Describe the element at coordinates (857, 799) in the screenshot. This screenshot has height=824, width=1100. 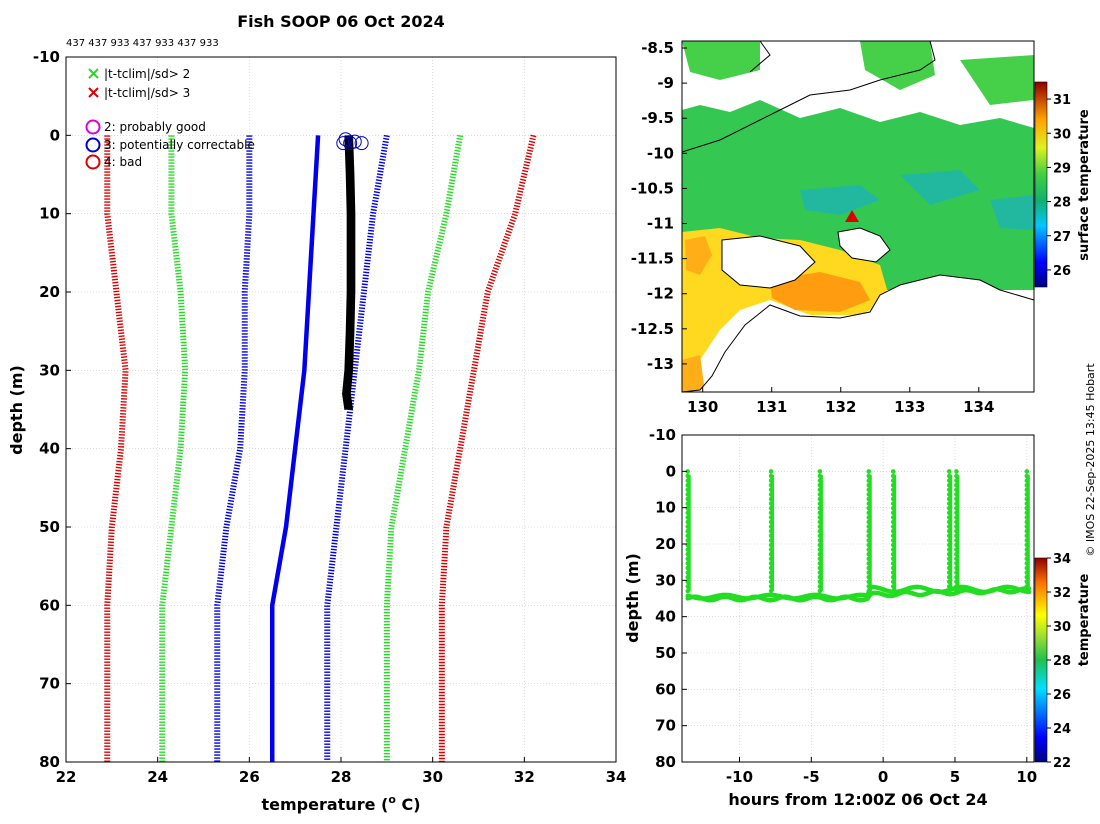
I see `time-xlabel: hours from 12:00Z 06 Oct 24` at that location.